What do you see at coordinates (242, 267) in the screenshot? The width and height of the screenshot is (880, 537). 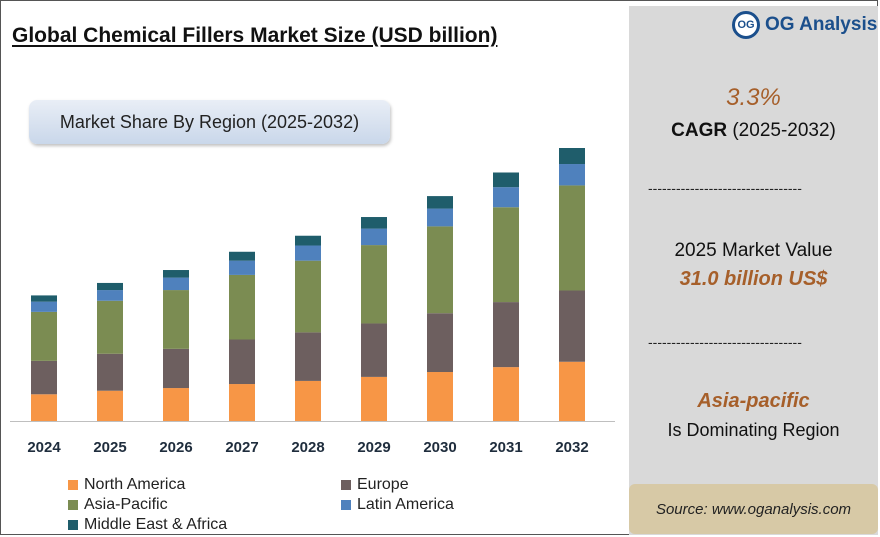 I see `bar-segment-latin-america-2027` at bounding box center [242, 267].